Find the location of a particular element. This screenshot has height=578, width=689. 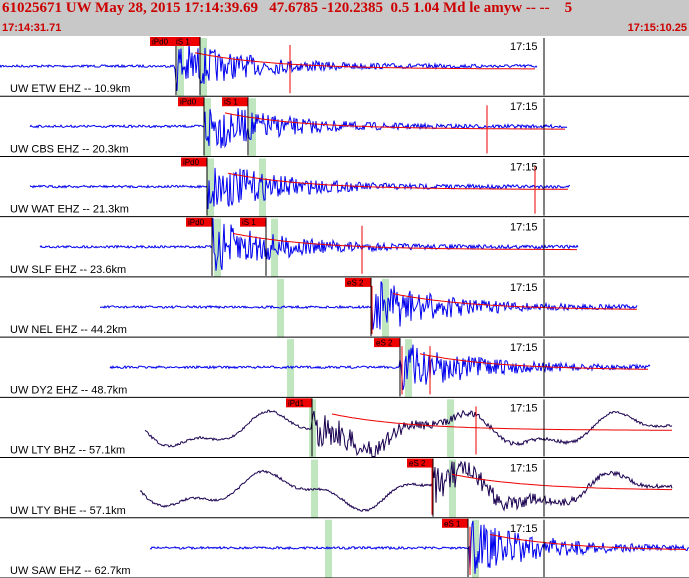

trace-row: iPd0 17:15 UW WAT EHZ -- 21.3km is located at coordinates (344, 187).